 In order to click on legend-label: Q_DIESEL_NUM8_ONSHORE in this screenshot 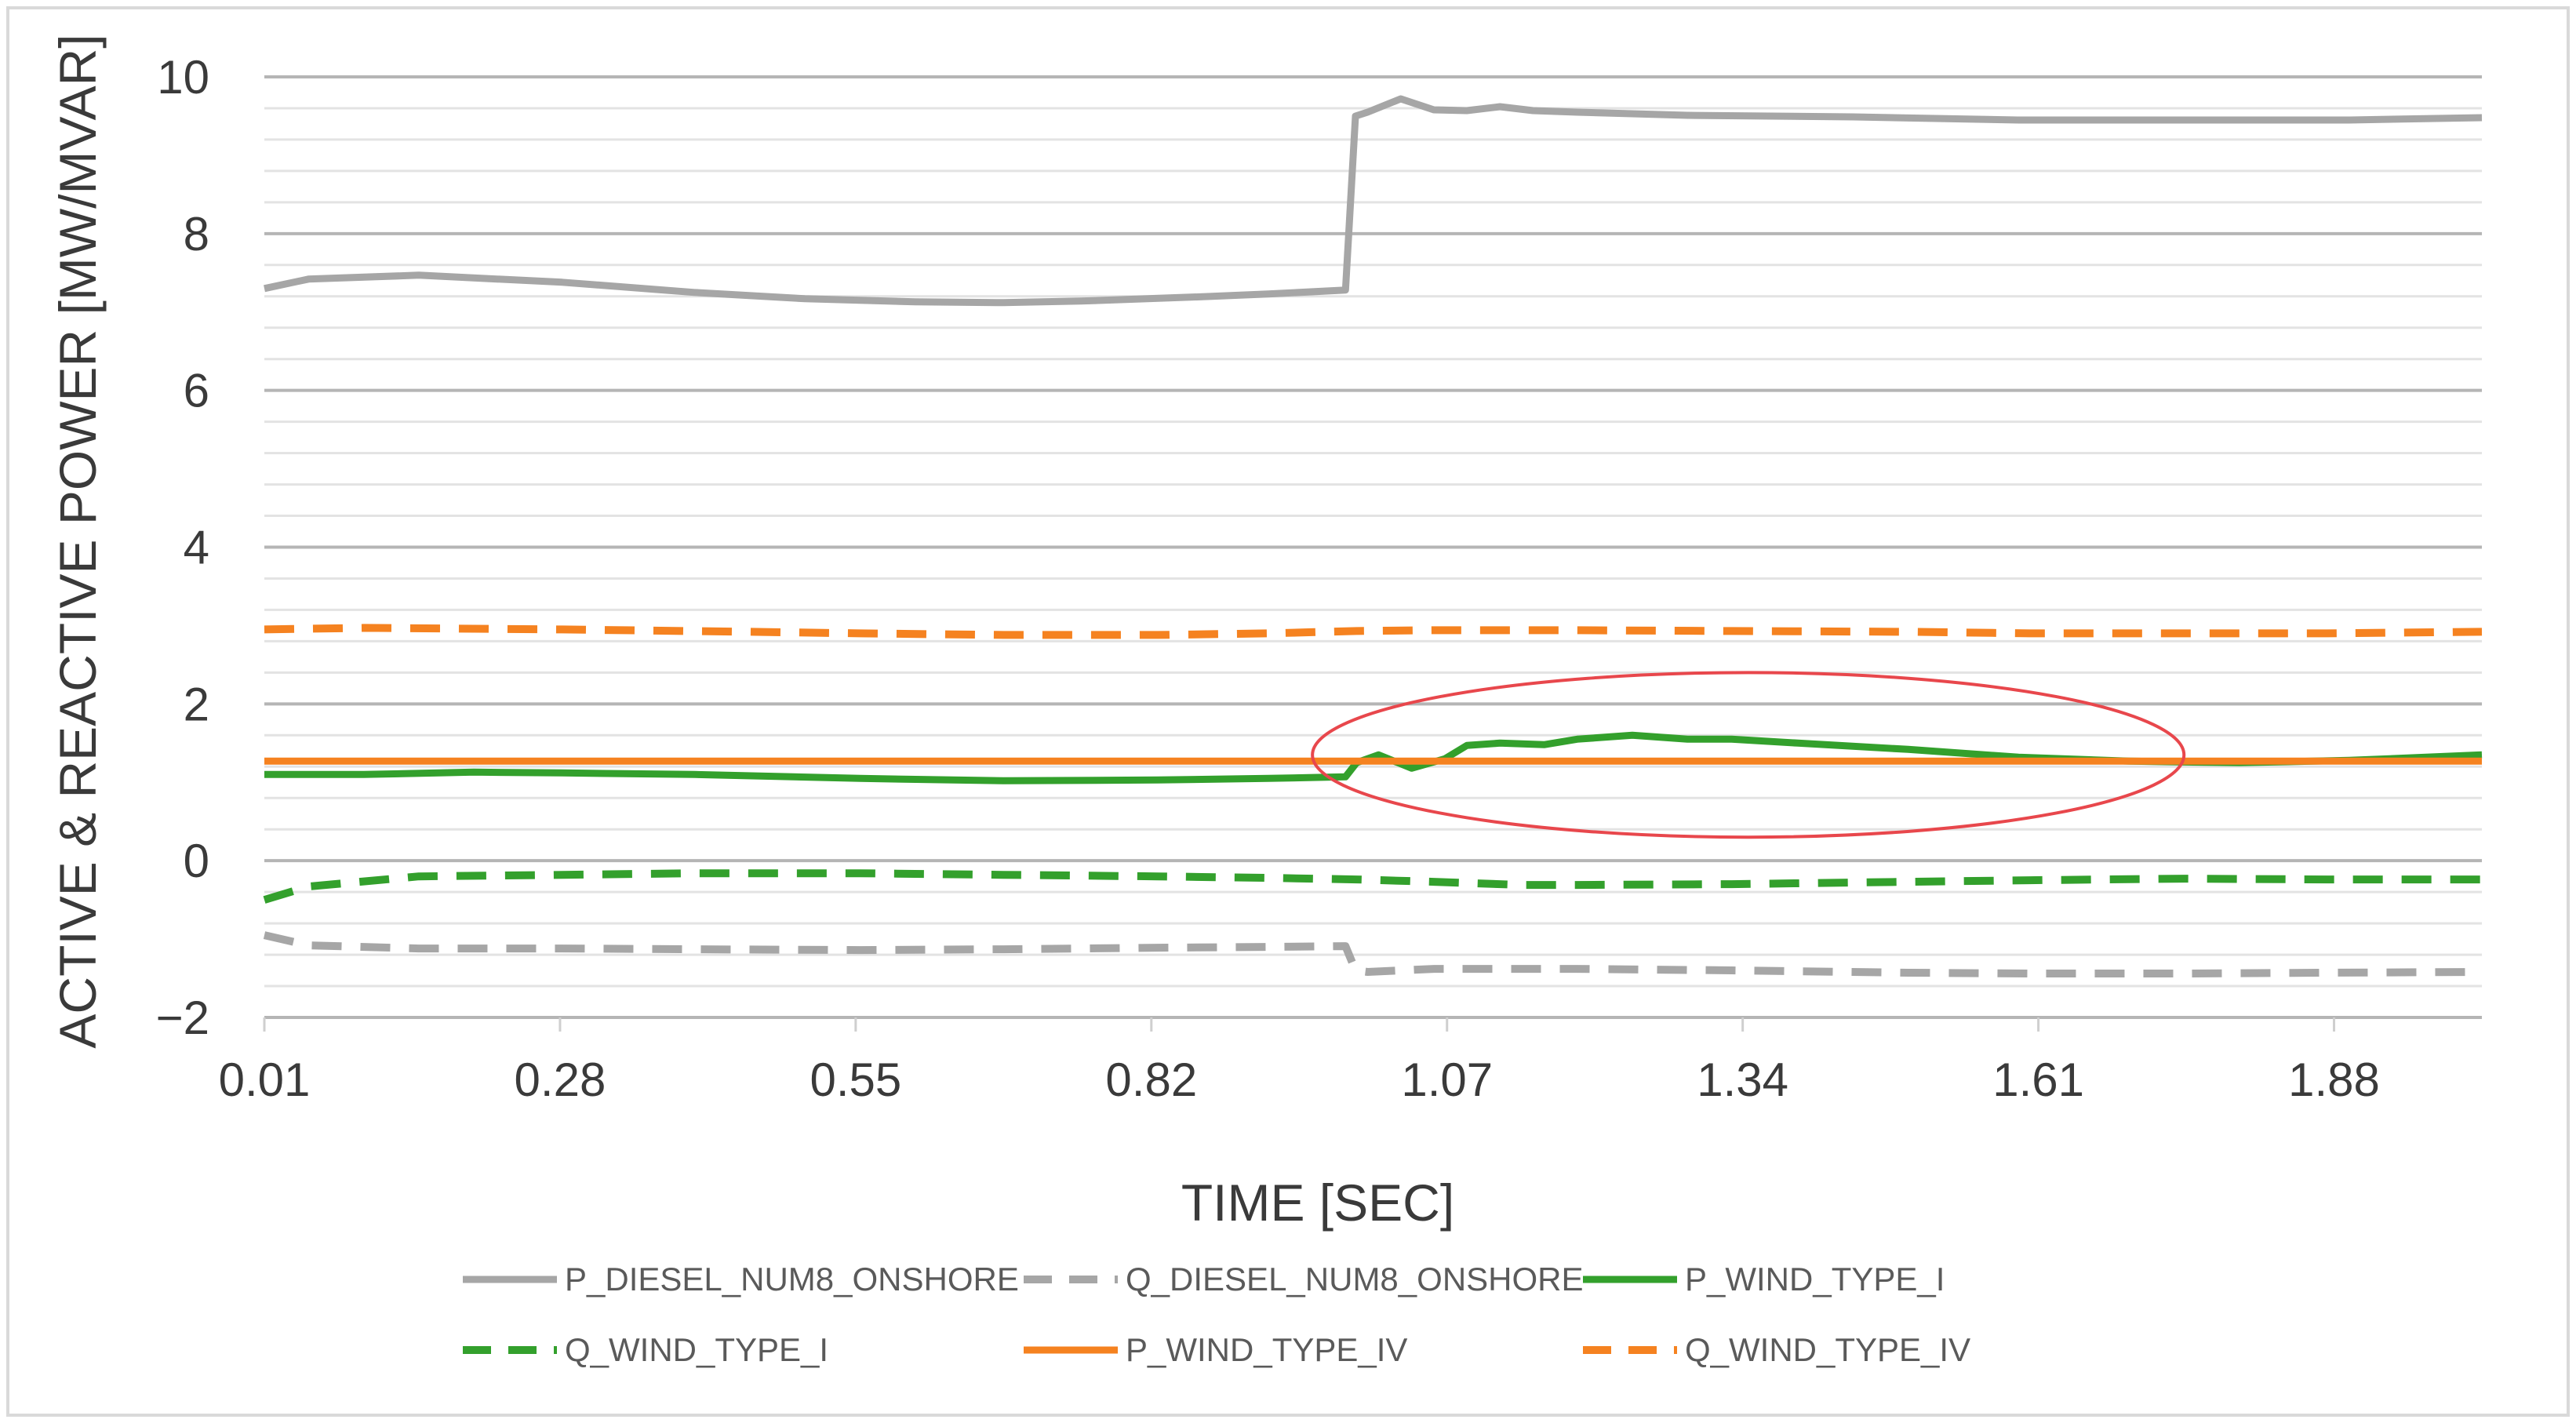, I will do `click(1355, 1279)`.